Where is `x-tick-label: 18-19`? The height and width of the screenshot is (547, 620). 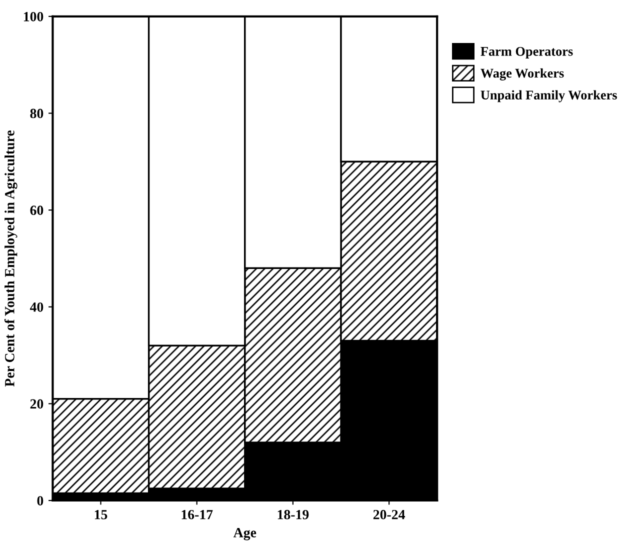 x-tick-label: 18-19 is located at coordinates (293, 515).